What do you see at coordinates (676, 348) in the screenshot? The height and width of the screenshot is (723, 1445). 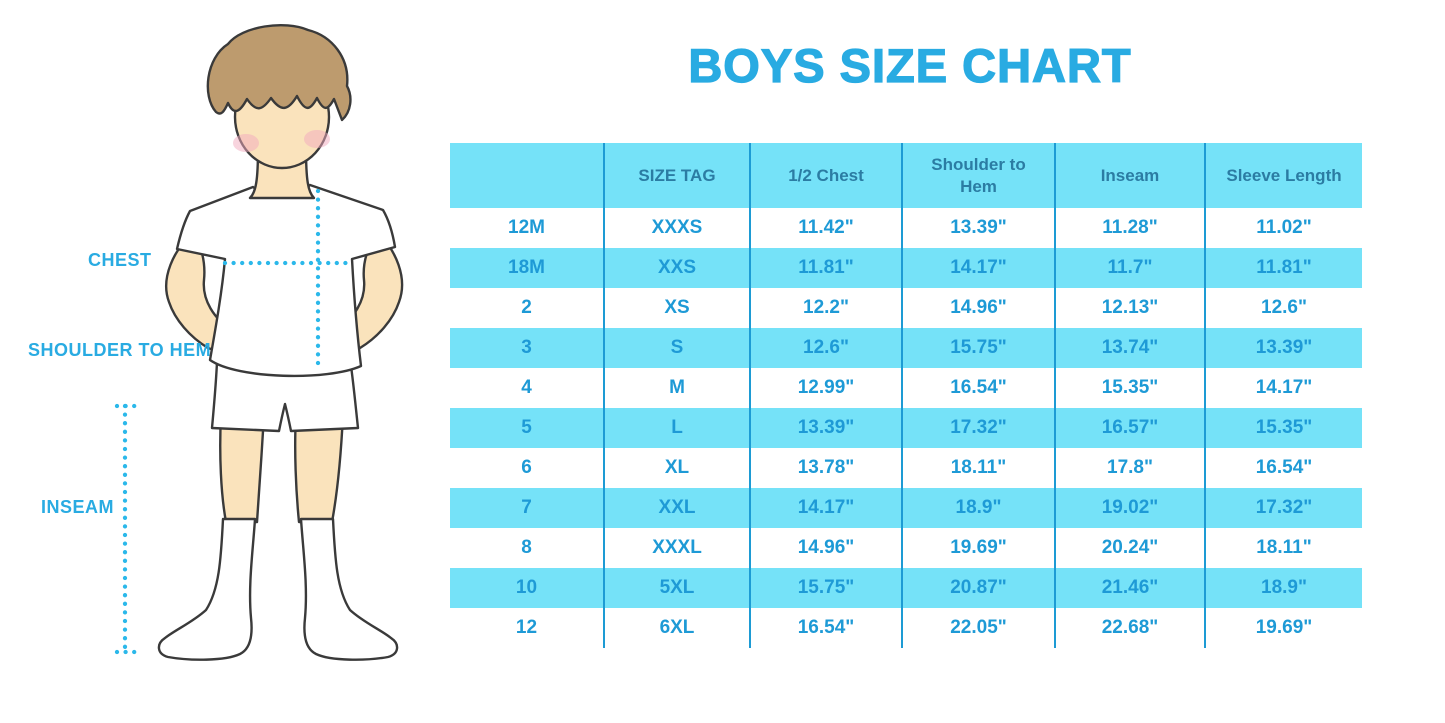 I see `table-cell: S` at bounding box center [676, 348].